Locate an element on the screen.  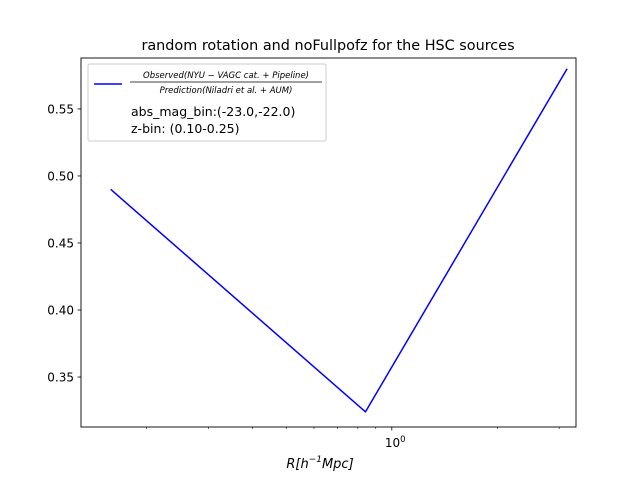
y-tick-label: 0.40 is located at coordinates (60, 310).